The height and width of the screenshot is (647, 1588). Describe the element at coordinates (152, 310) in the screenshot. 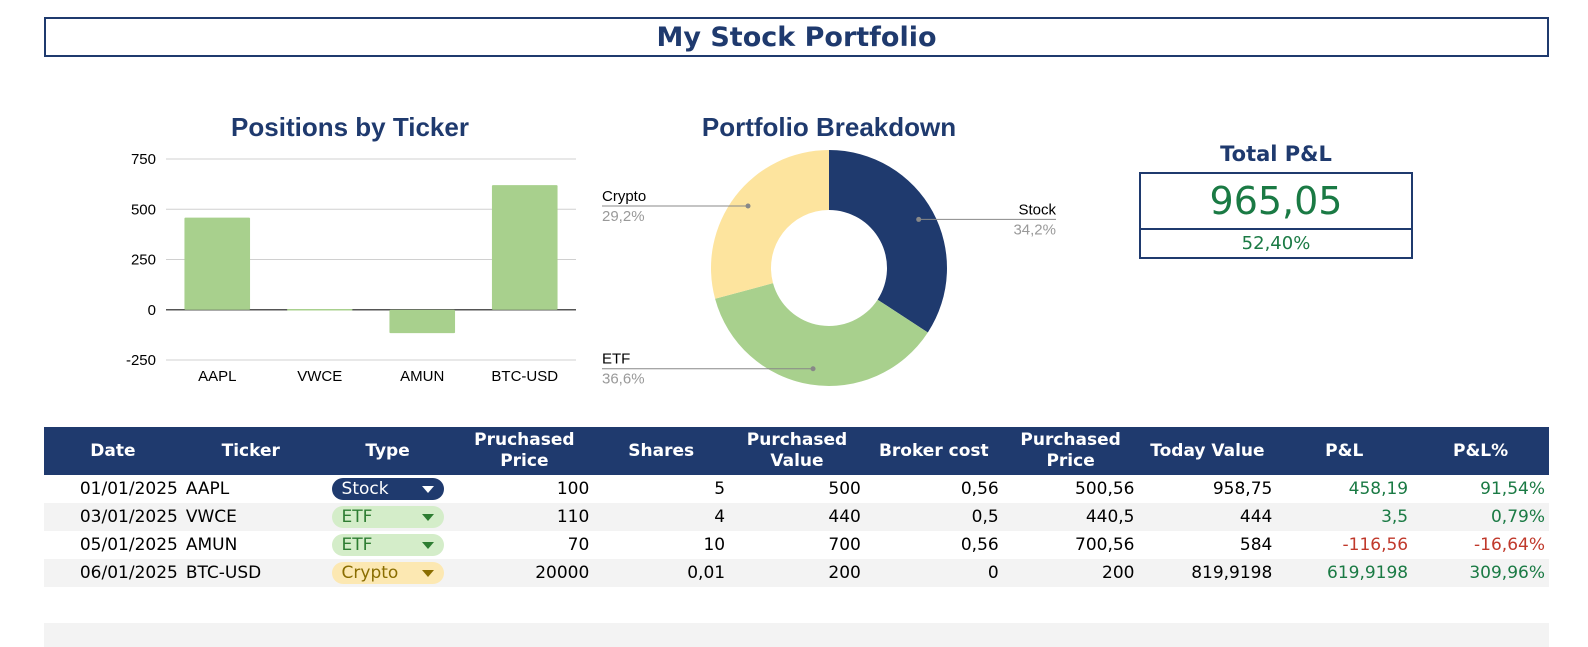

I see `y-tick-label: 0` at that location.